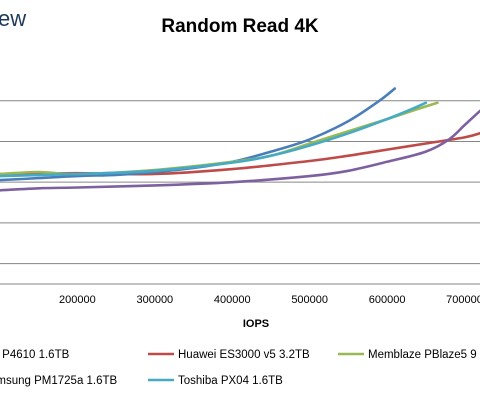 Image resolution: width=480 pixels, height=401 pixels. I want to click on brand-text: ew, so click(13, 18).